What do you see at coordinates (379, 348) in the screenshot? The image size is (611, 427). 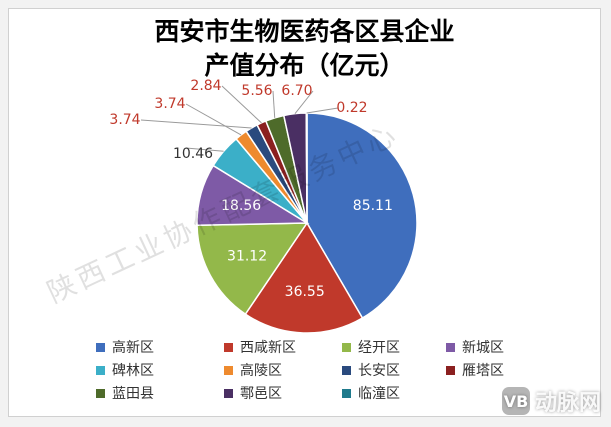 I see `legend-label-3: 经开区` at bounding box center [379, 348].